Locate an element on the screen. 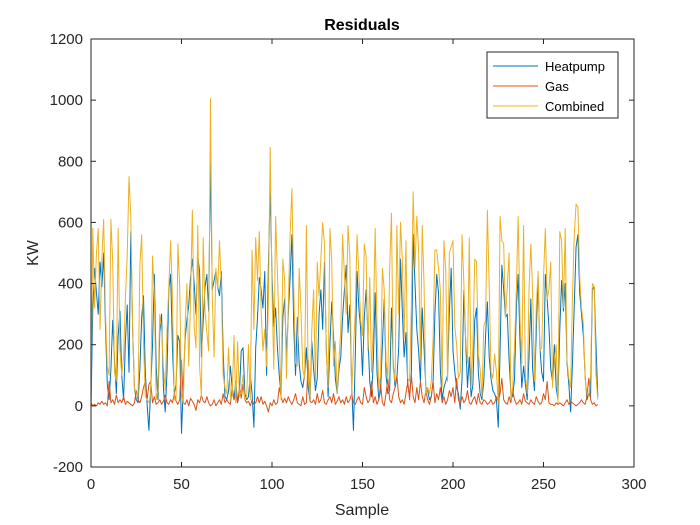  chart-title: Residuals is located at coordinates (362, 25).